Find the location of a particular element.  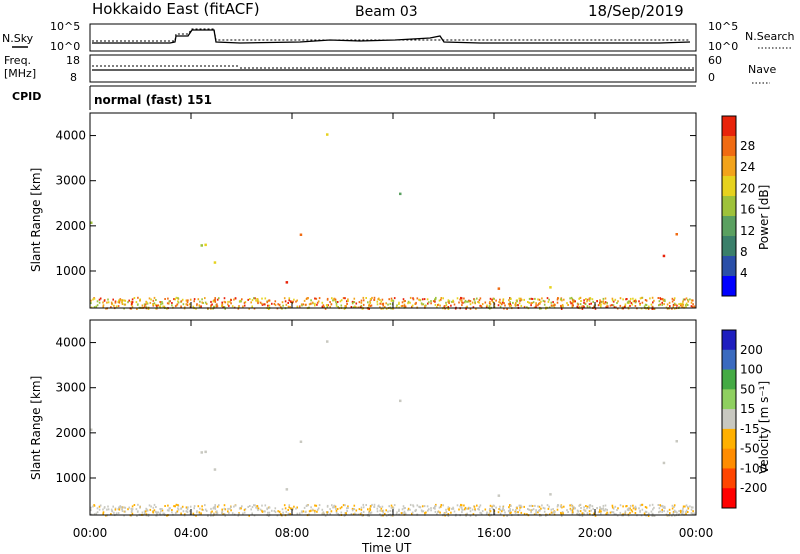

noise-search-series is located at coordinates (391, 35).